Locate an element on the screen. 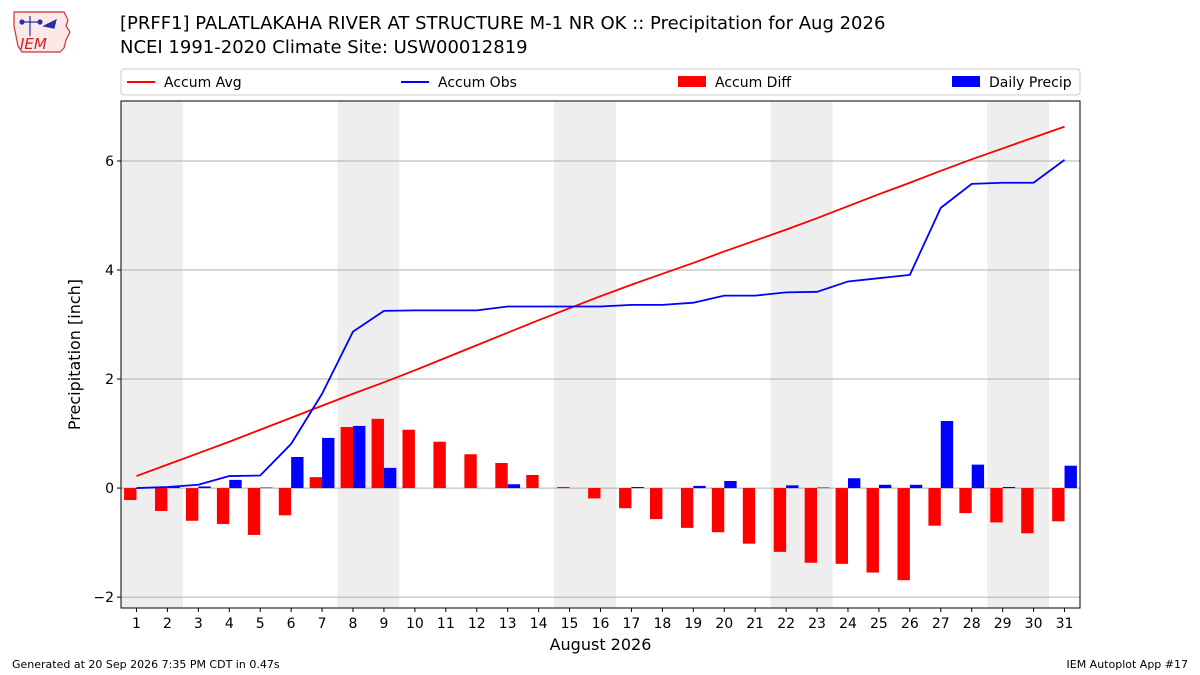 This screenshot has width=1200, height=675. x-tick-label: 29 is located at coordinates (1003, 624).